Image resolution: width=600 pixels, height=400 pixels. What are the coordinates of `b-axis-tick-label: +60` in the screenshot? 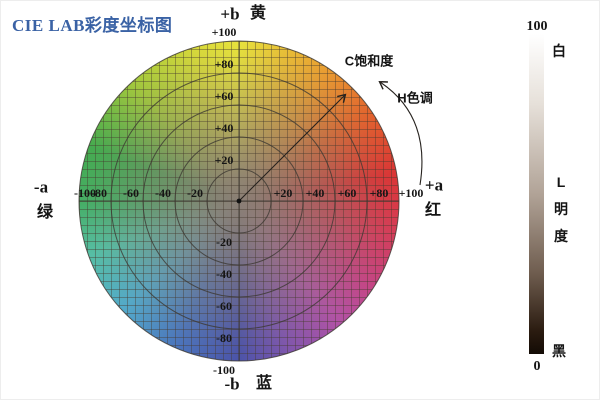 It's located at (224, 96).